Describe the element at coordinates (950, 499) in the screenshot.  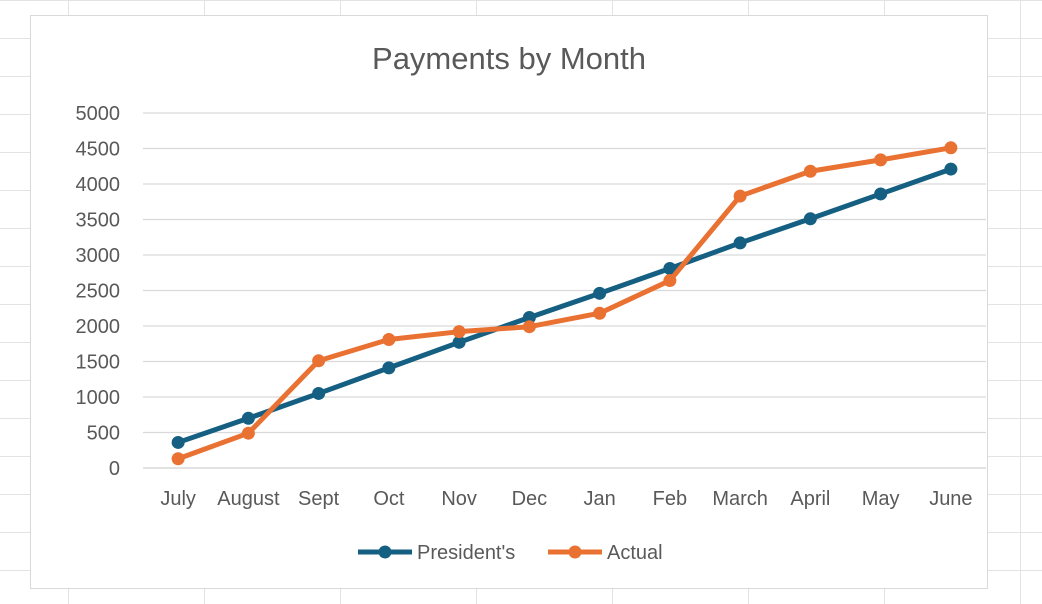
I see `x-tick-label: June` at that location.